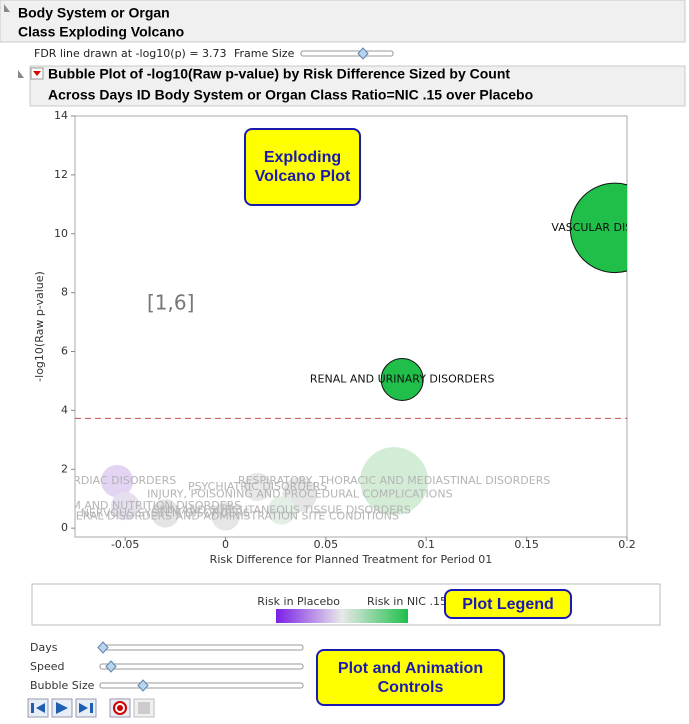  I want to click on header-title: Class Exploding Volcano, so click(101, 32).